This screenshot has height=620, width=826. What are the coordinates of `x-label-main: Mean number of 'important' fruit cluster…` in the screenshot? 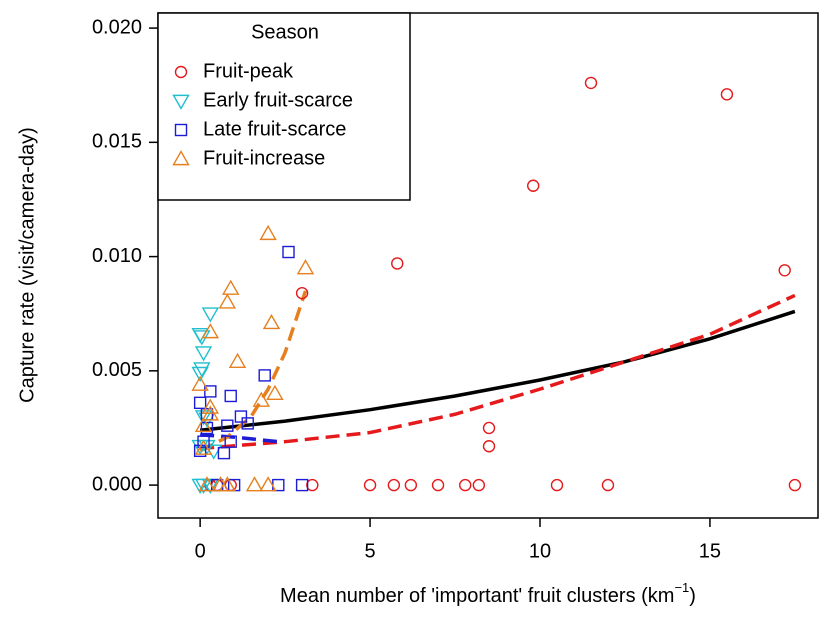 It's located at (477, 596).